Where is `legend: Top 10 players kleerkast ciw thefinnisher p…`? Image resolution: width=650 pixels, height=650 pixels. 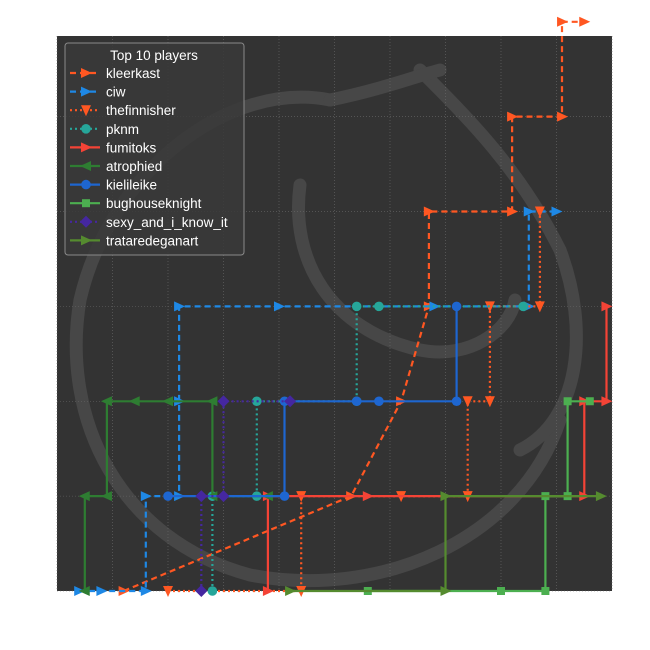 legend: Top 10 players kleerkast ciw thefinnisher p… is located at coordinates (154, 149).